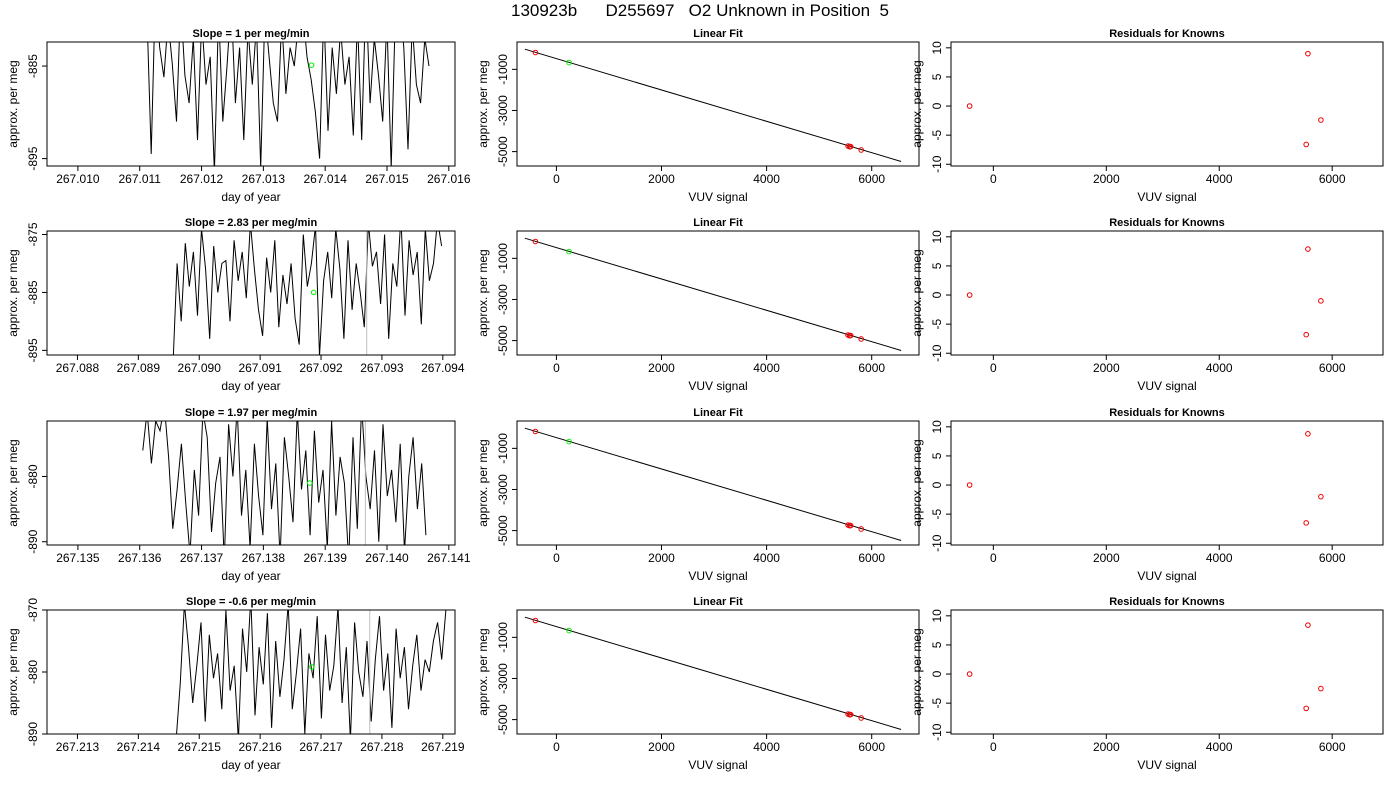 The height and width of the screenshot is (800, 1400). Describe the element at coordinates (449, 558) in the screenshot. I see `panel-7-xtick-label: 267.141` at that location.